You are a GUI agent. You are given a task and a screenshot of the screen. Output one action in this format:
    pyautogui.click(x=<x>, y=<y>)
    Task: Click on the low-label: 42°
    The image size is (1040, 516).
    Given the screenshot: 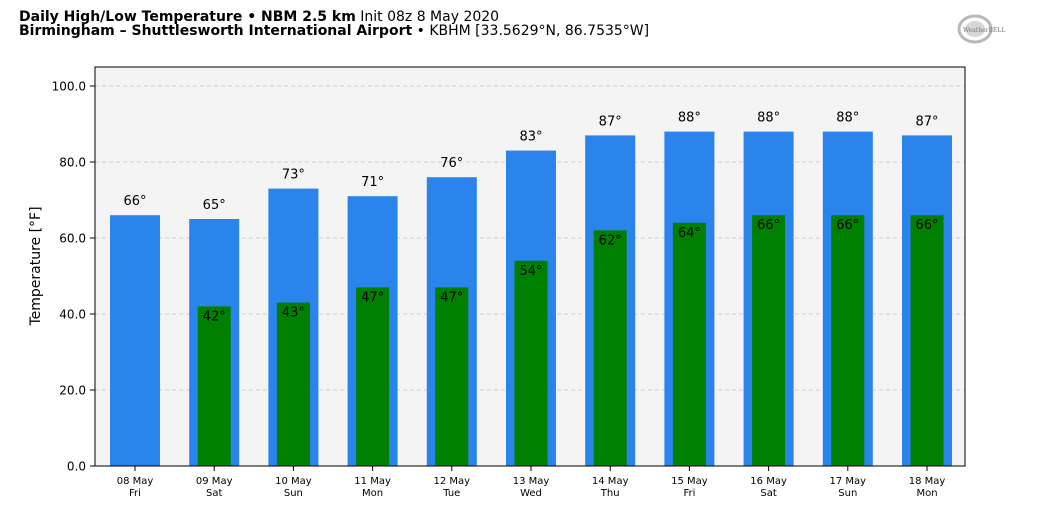 What is the action you would take?
    pyautogui.click(x=214, y=316)
    